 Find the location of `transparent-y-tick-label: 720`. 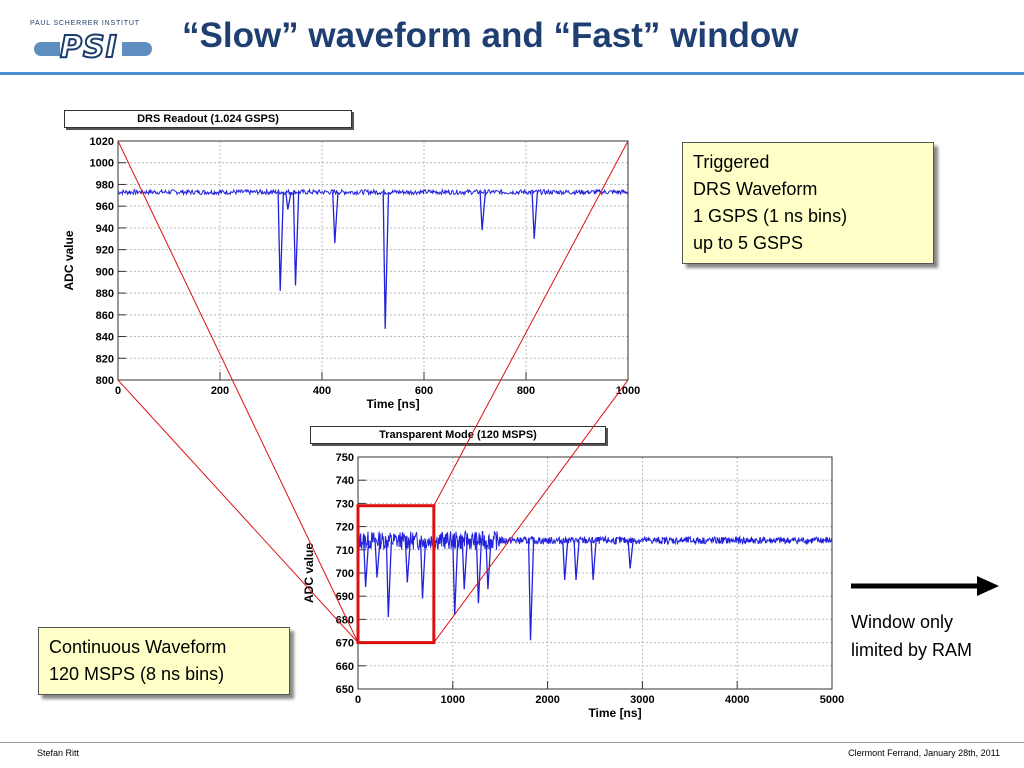

transparent-y-tick-label: 720 is located at coordinates (345, 528).